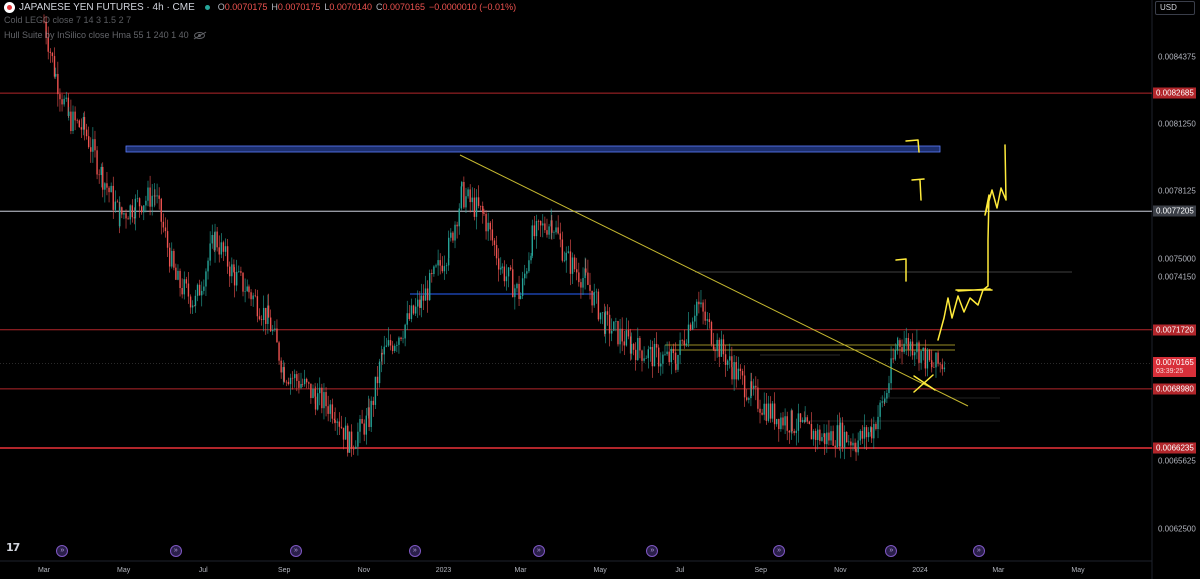 The image size is (1200, 579). I want to click on currency-select: USD, so click(1175, 8).